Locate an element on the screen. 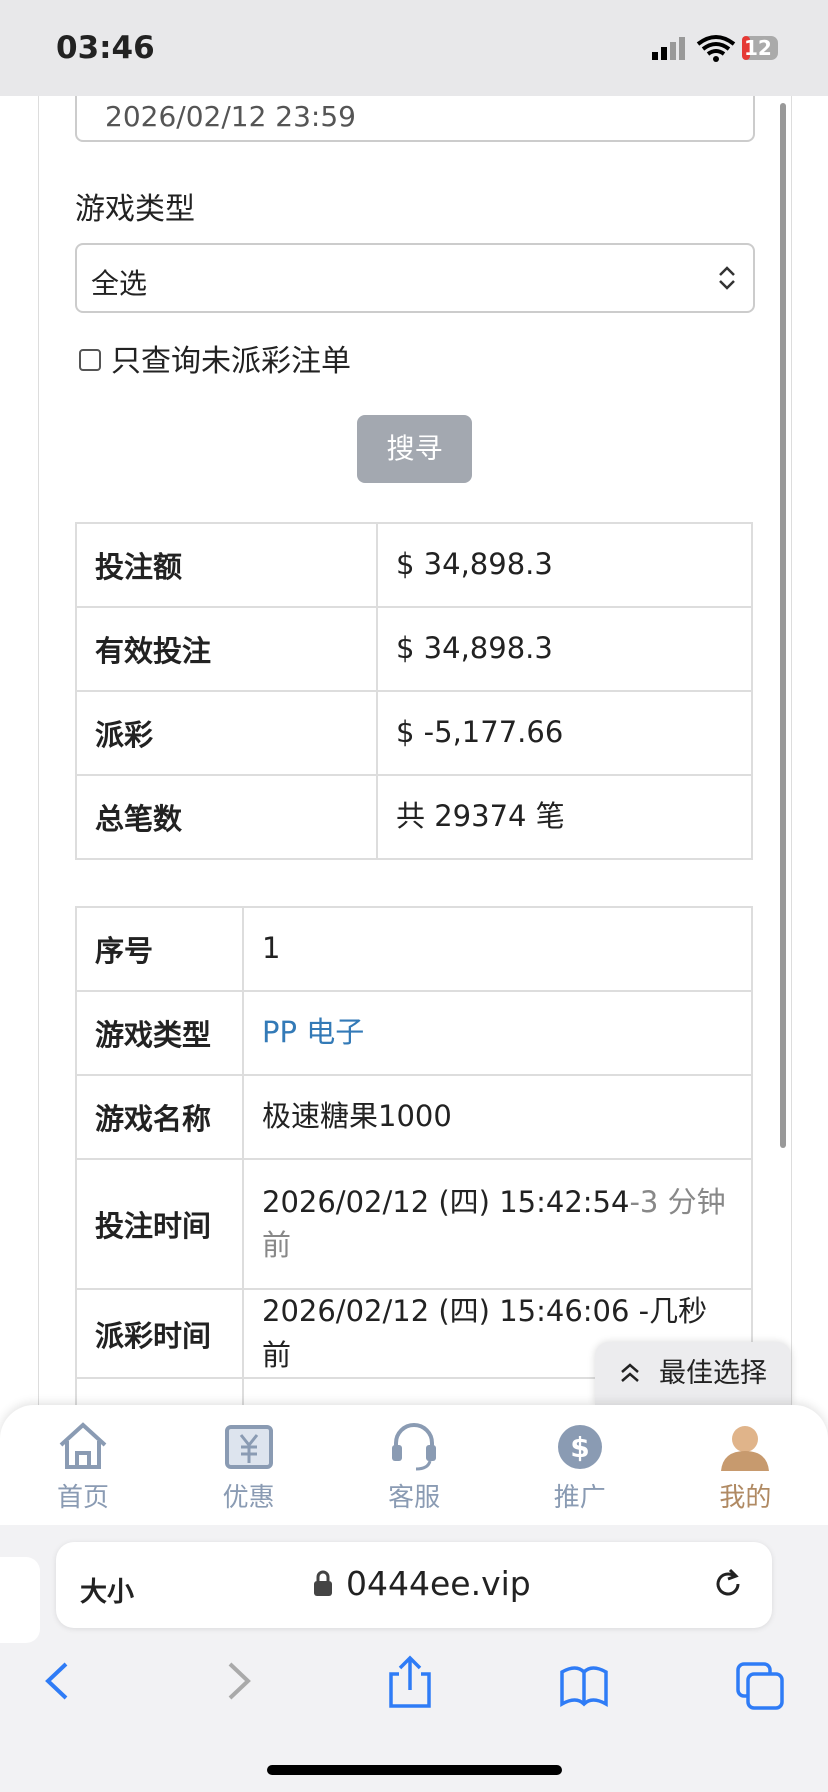 This screenshot has width=828, height=1792. tab: 首页 is located at coordinates (83, 1465).